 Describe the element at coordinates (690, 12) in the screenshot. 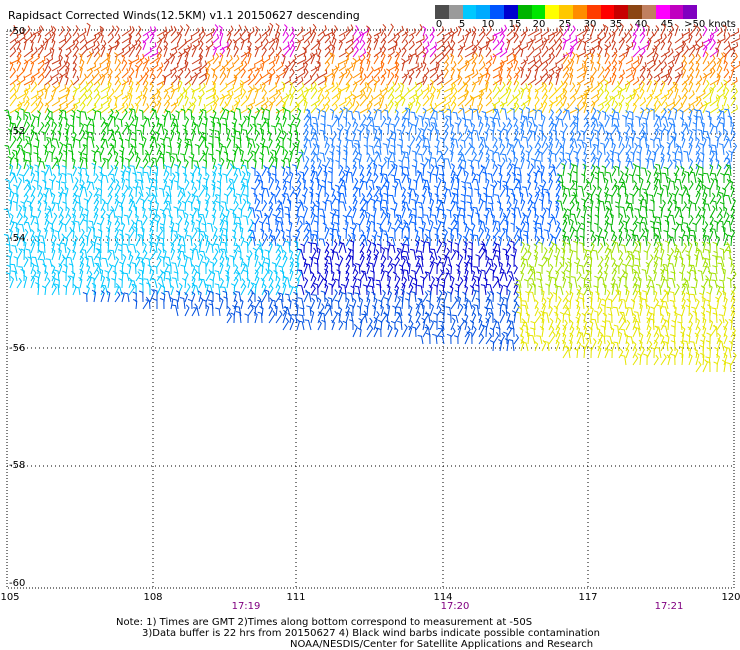

I see `colorbar-segment` at that location.